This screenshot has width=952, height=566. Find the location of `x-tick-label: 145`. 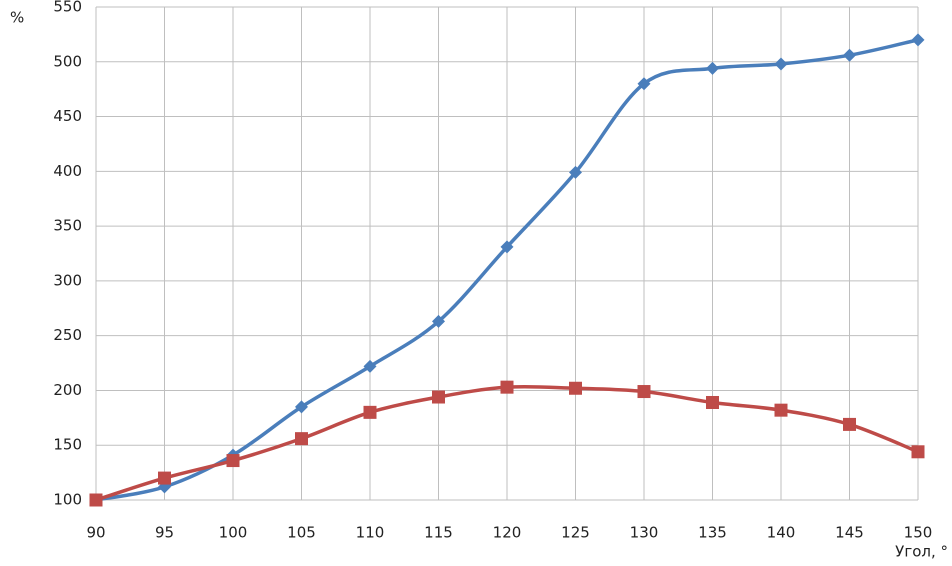

x-tick-label: 145 is located at coordinates (849, 533).